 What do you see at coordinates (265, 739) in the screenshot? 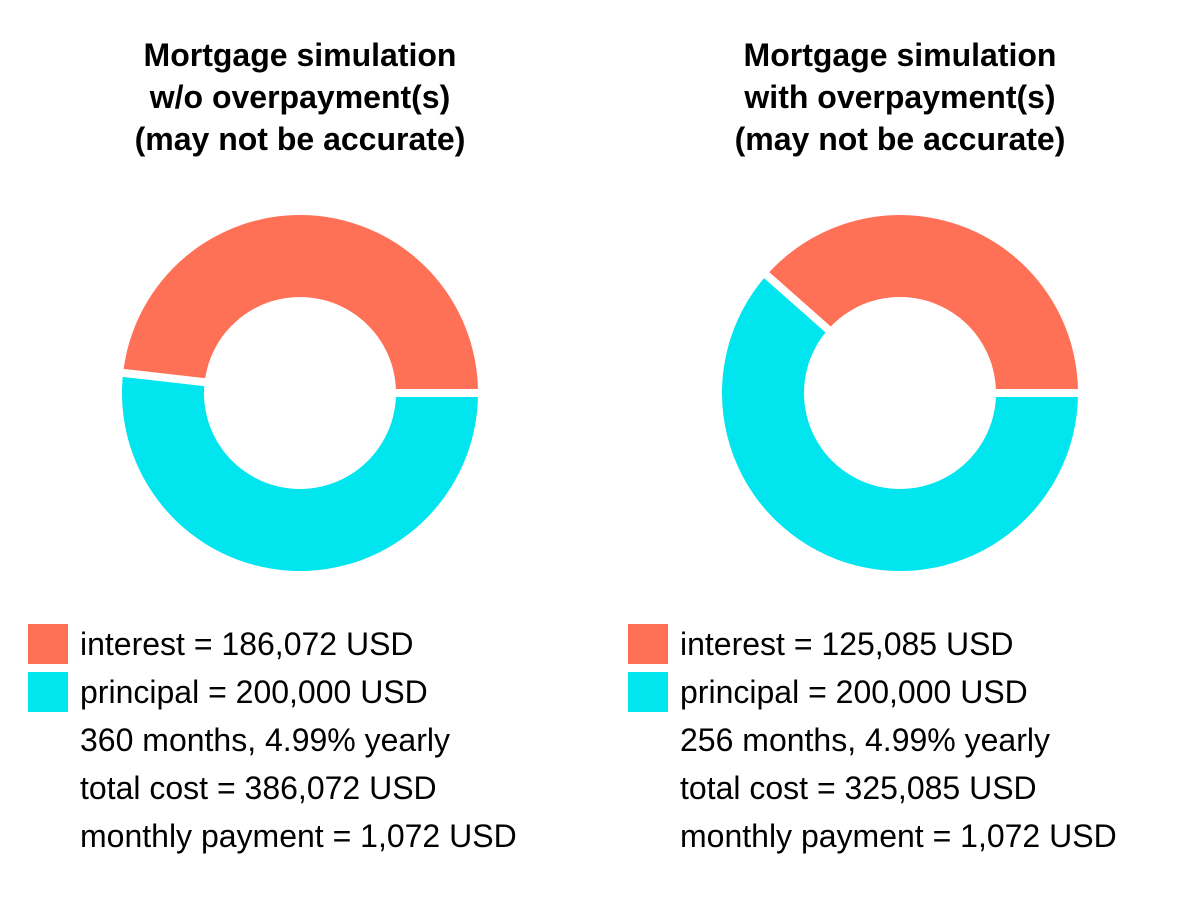
I see `note-term-rate: 360 months, 4.99% yearly` at bounding box center [265, 739].